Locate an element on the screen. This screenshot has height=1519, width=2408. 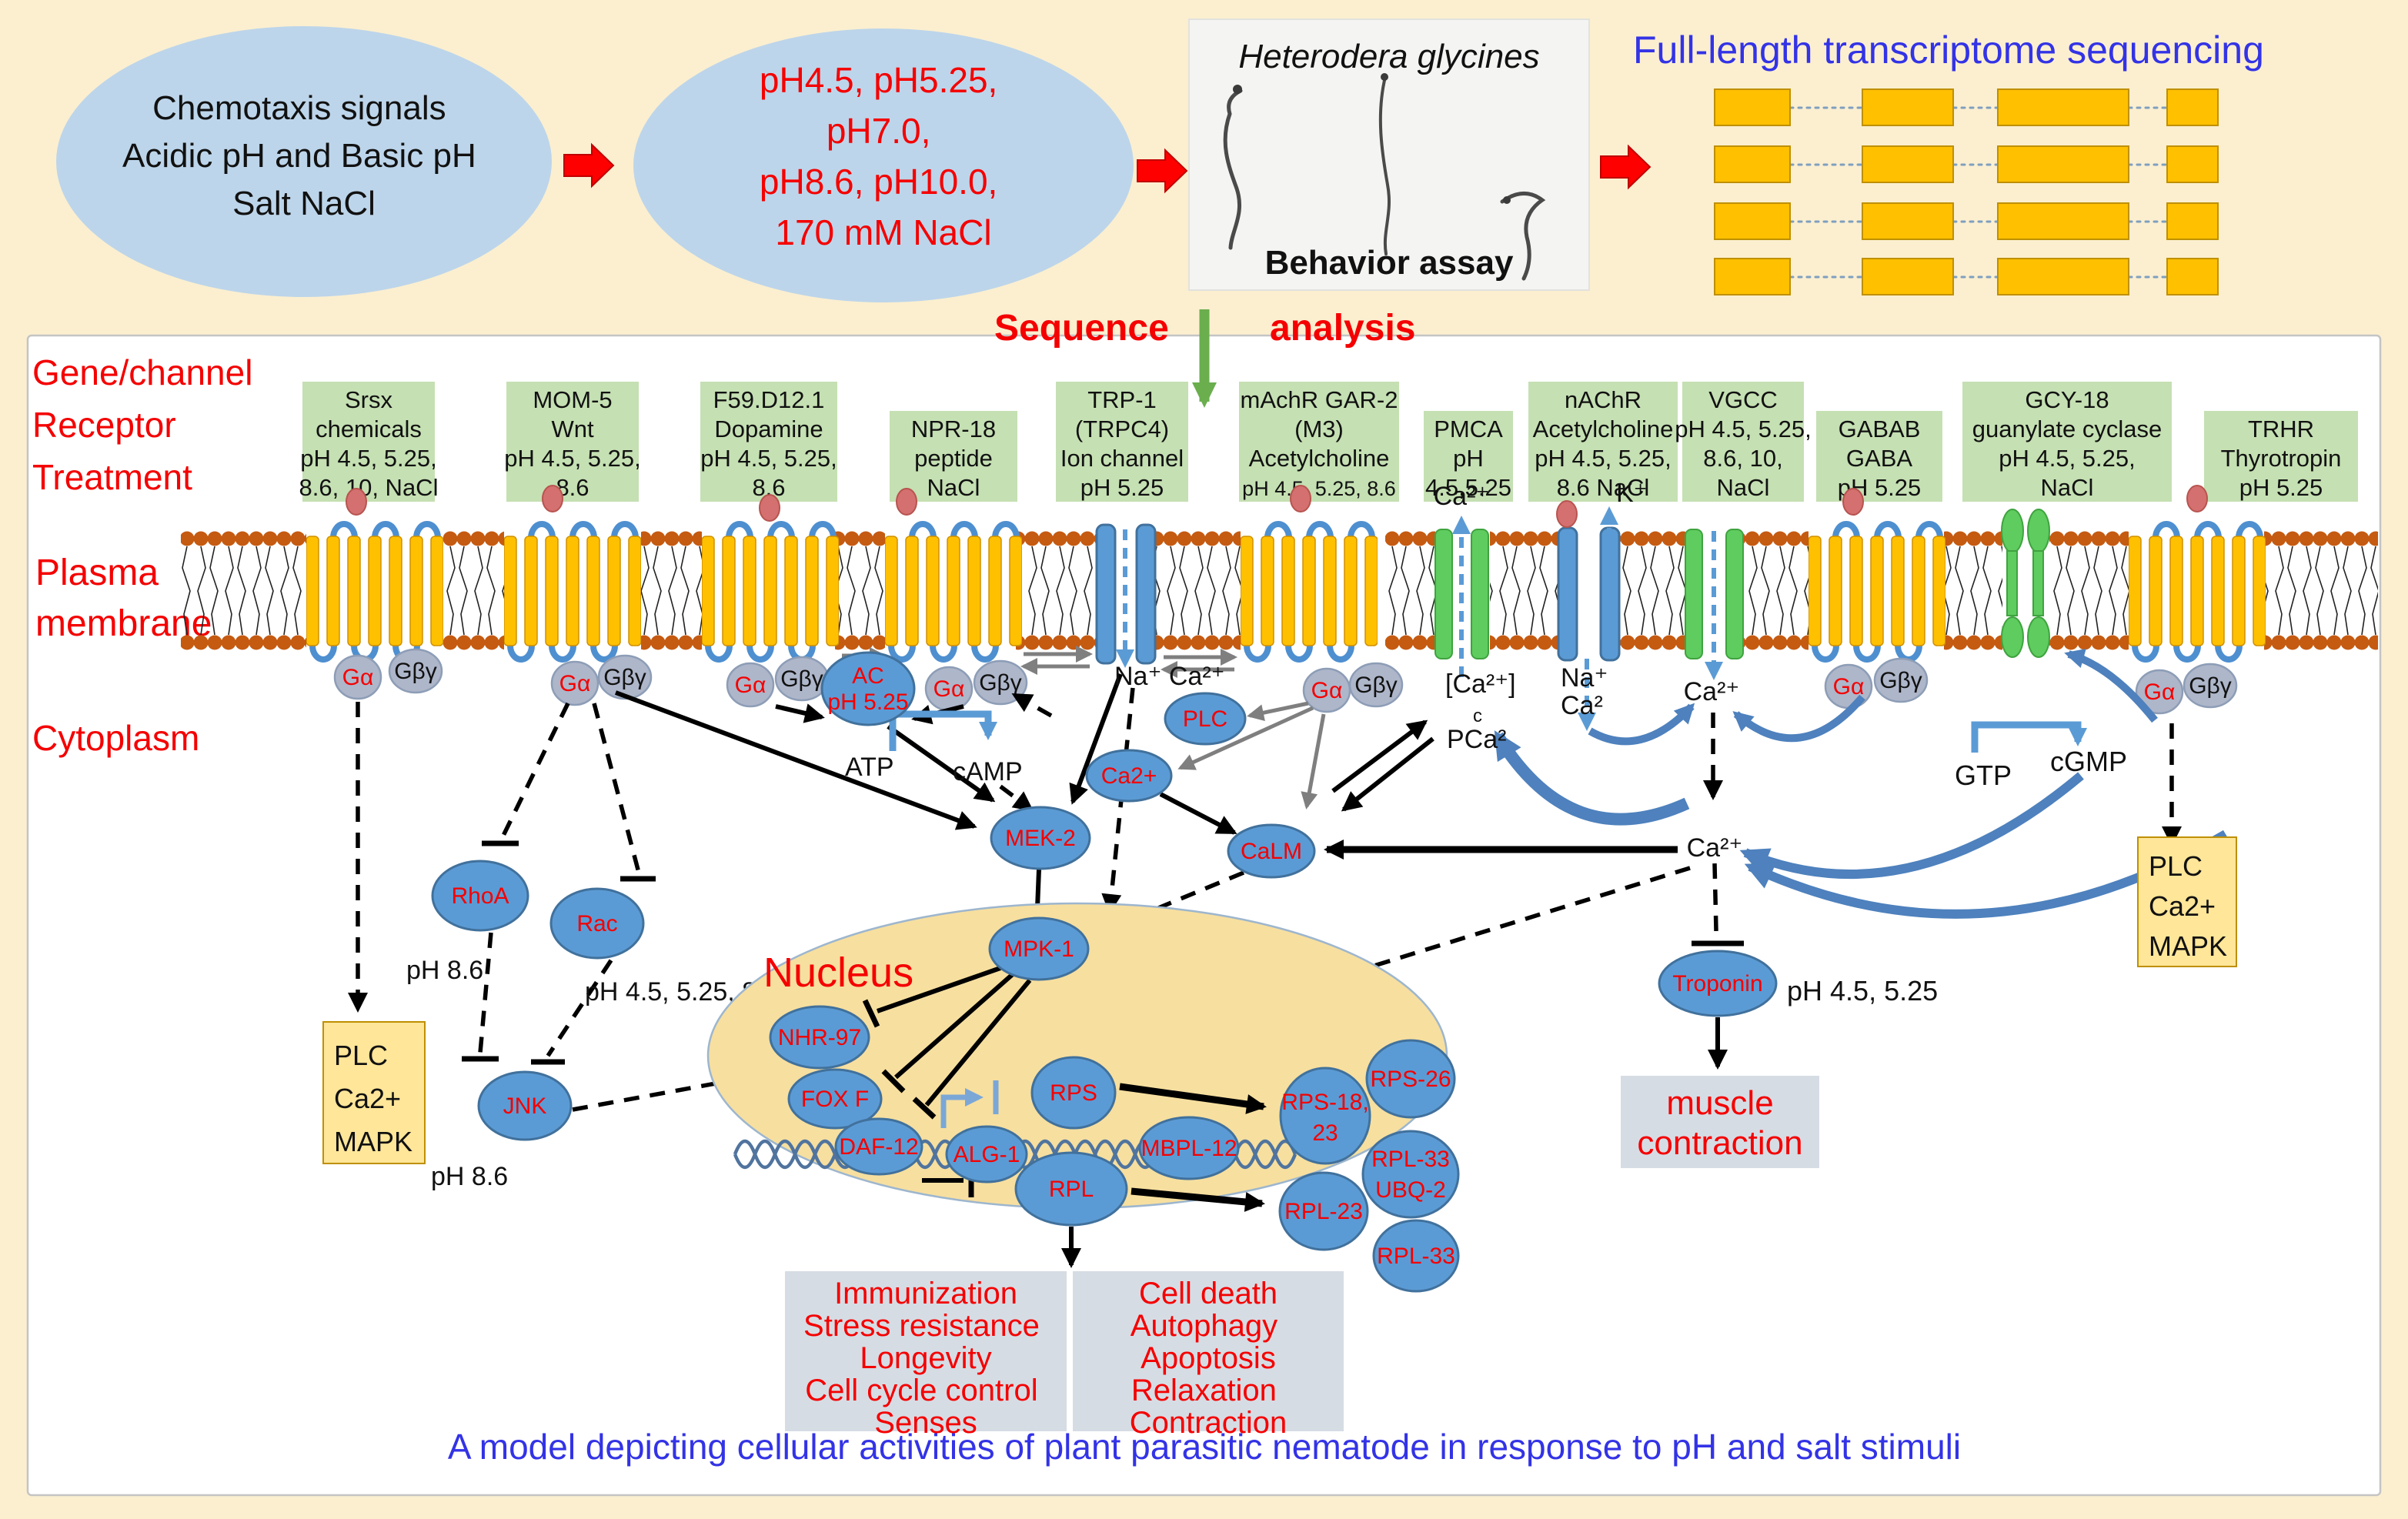
ca-conc-subscript: c is located at coordinates (1477, 716).